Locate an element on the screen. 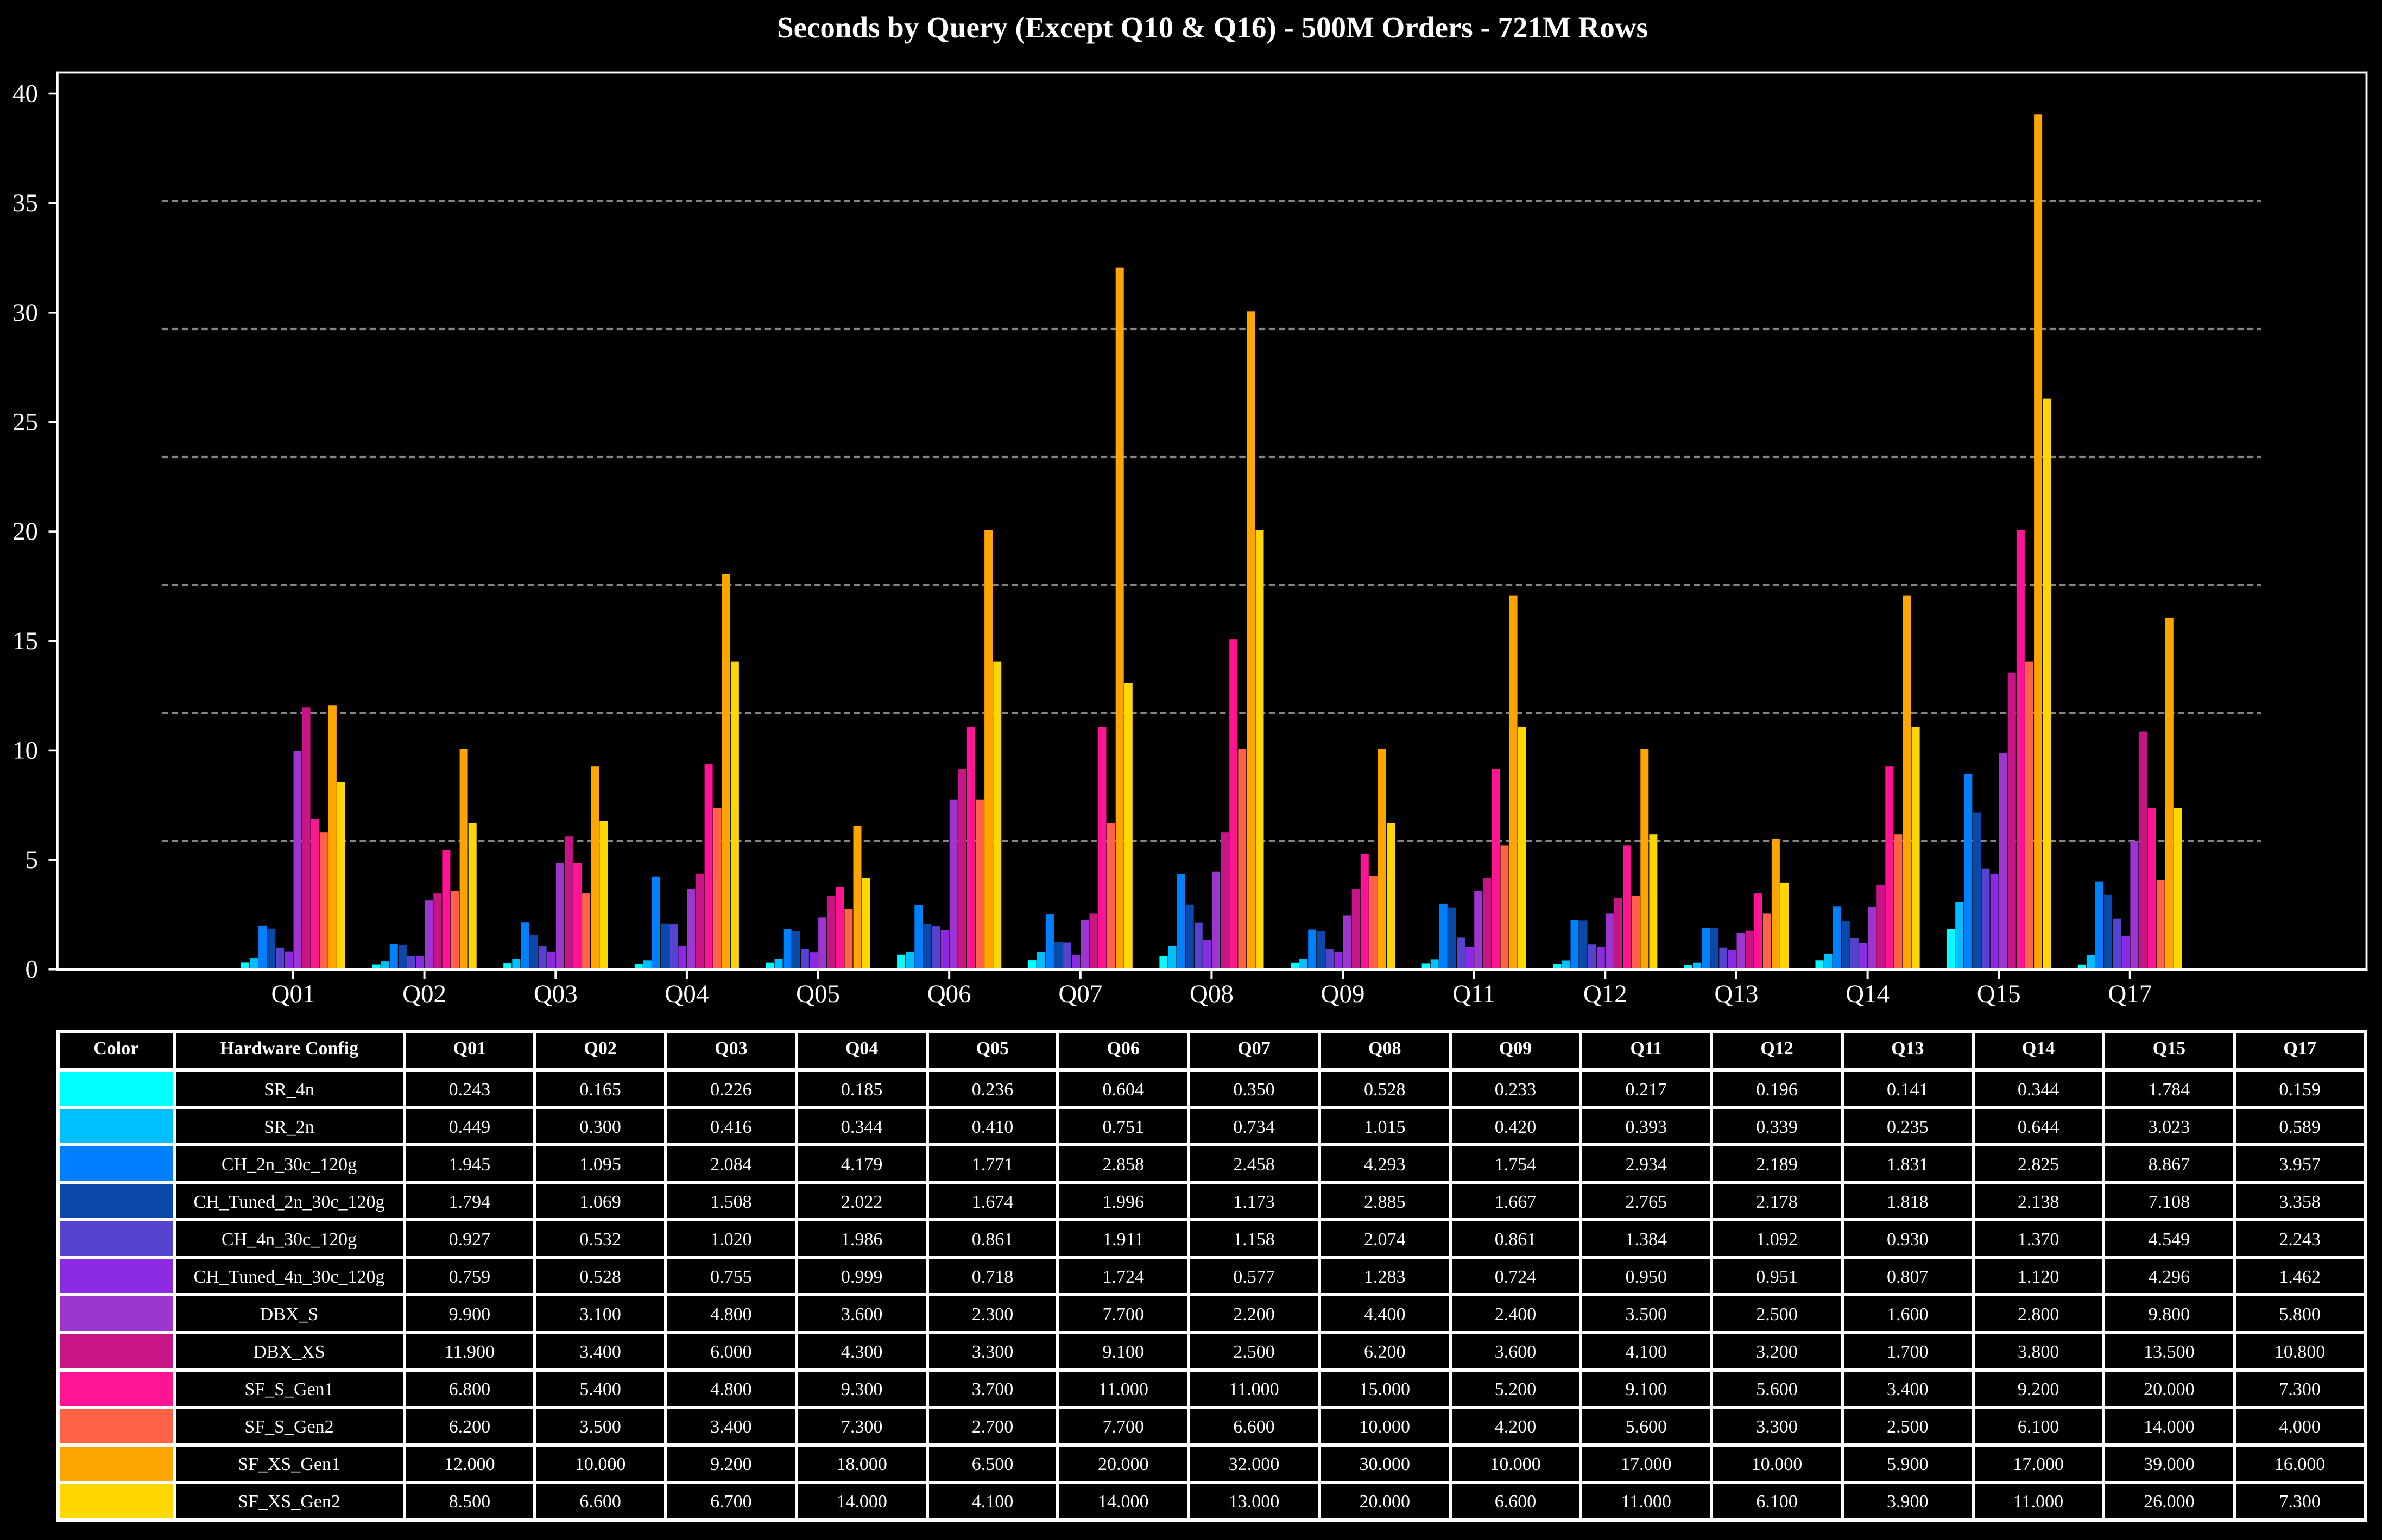  svg-text: 40 is located at coordinates (25, 94).